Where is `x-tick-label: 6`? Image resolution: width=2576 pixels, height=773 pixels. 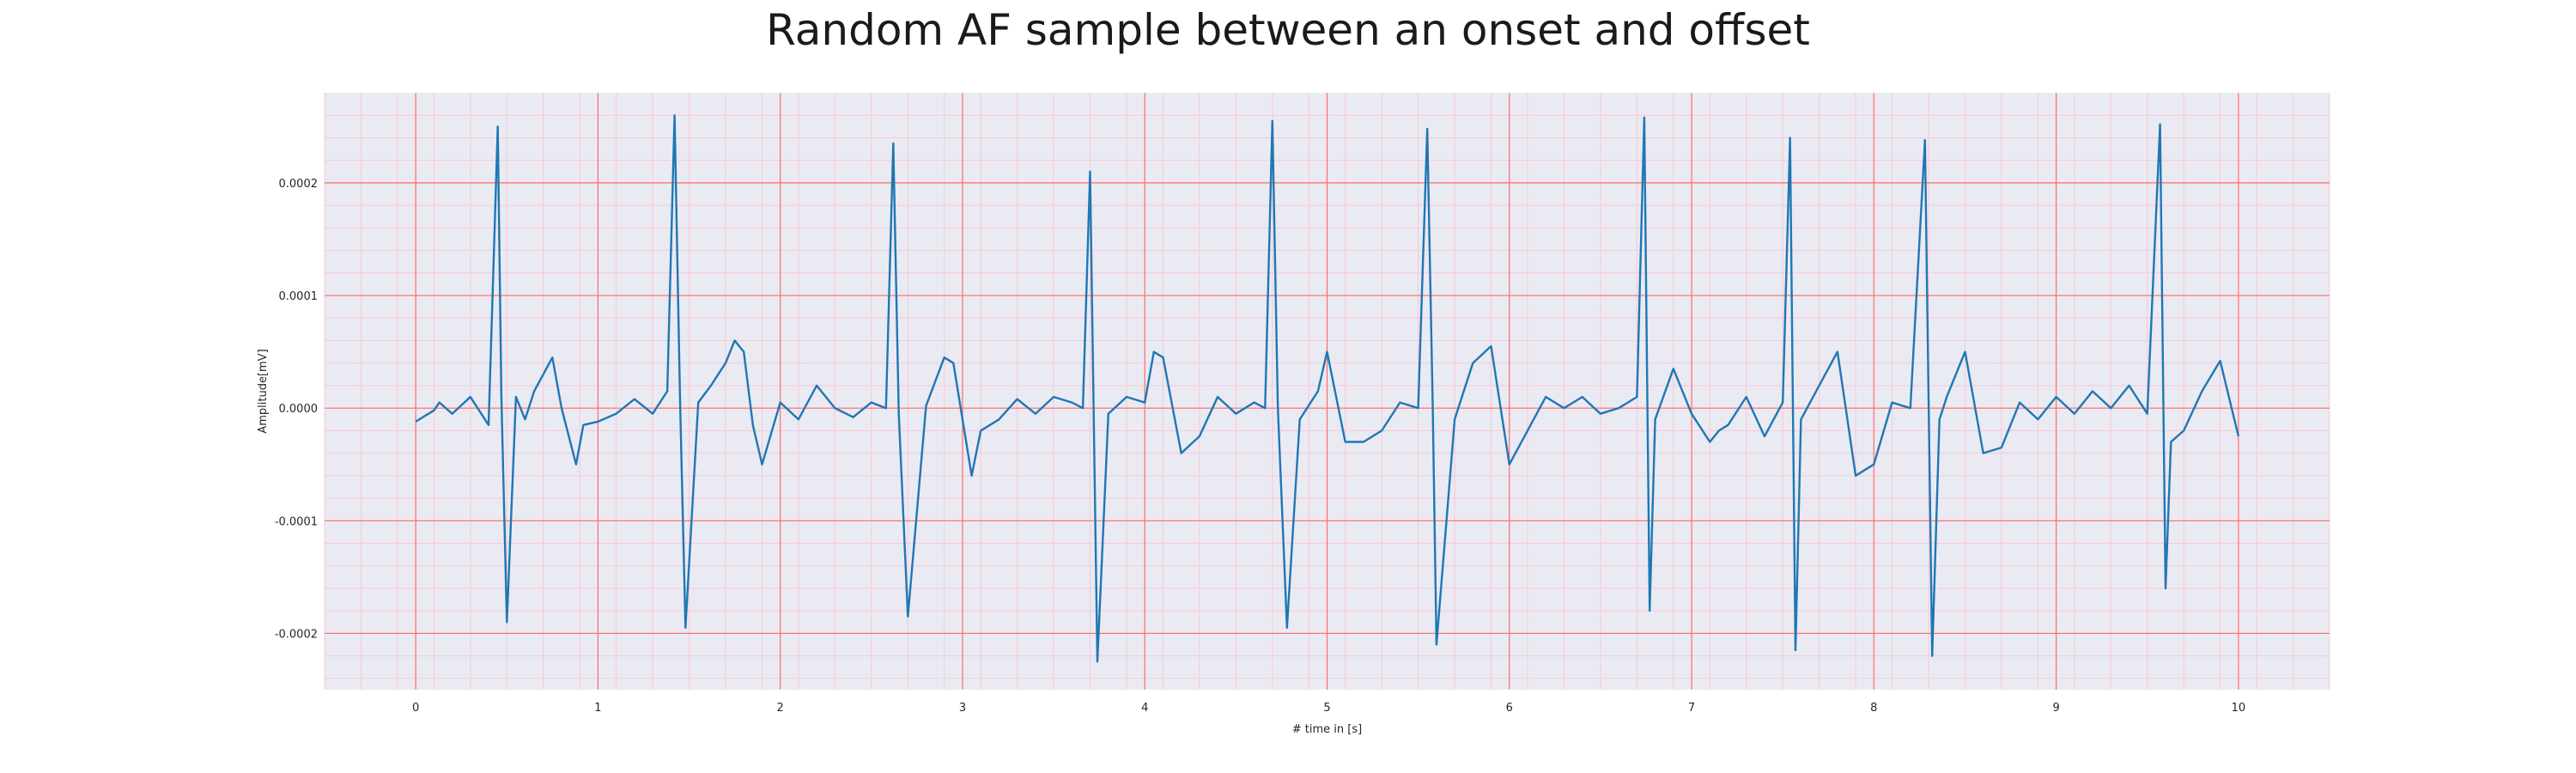 x-tick-label: 6 is located at coordinates (1510, 708).